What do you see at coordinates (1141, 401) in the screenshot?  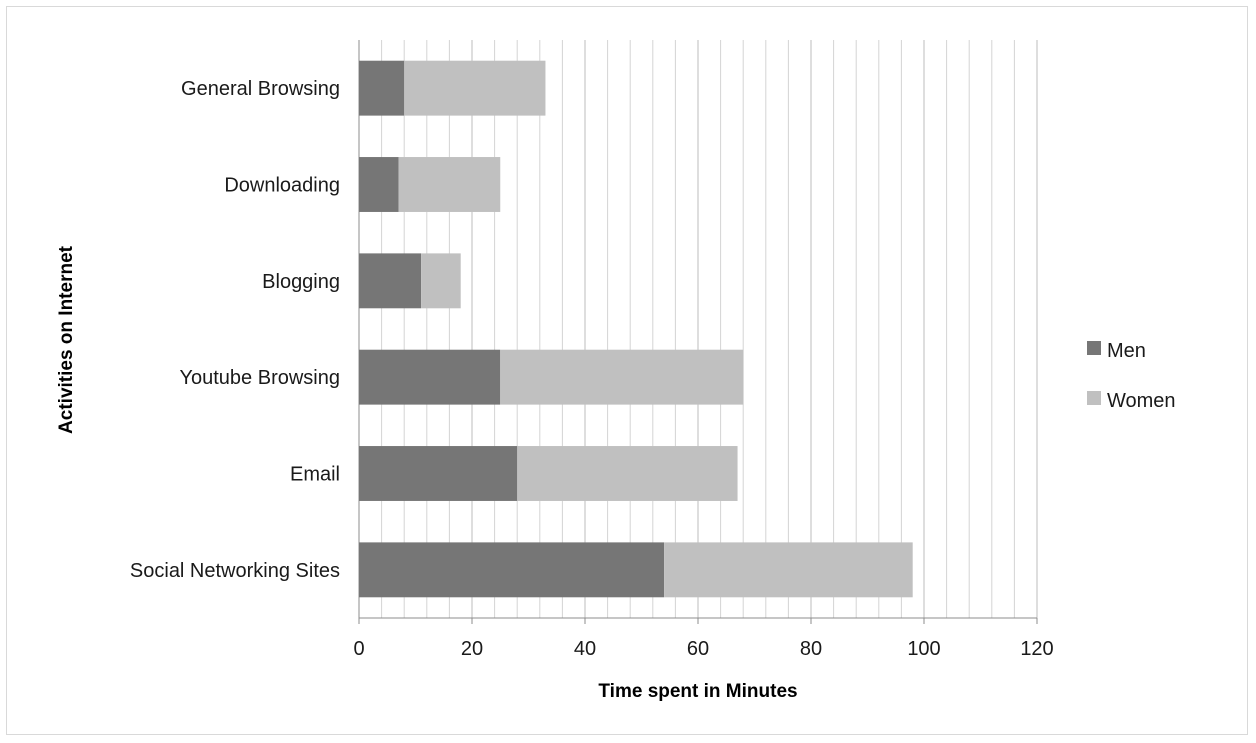 I see `legend-label-women: Women` at bounding box center [1141, 401].